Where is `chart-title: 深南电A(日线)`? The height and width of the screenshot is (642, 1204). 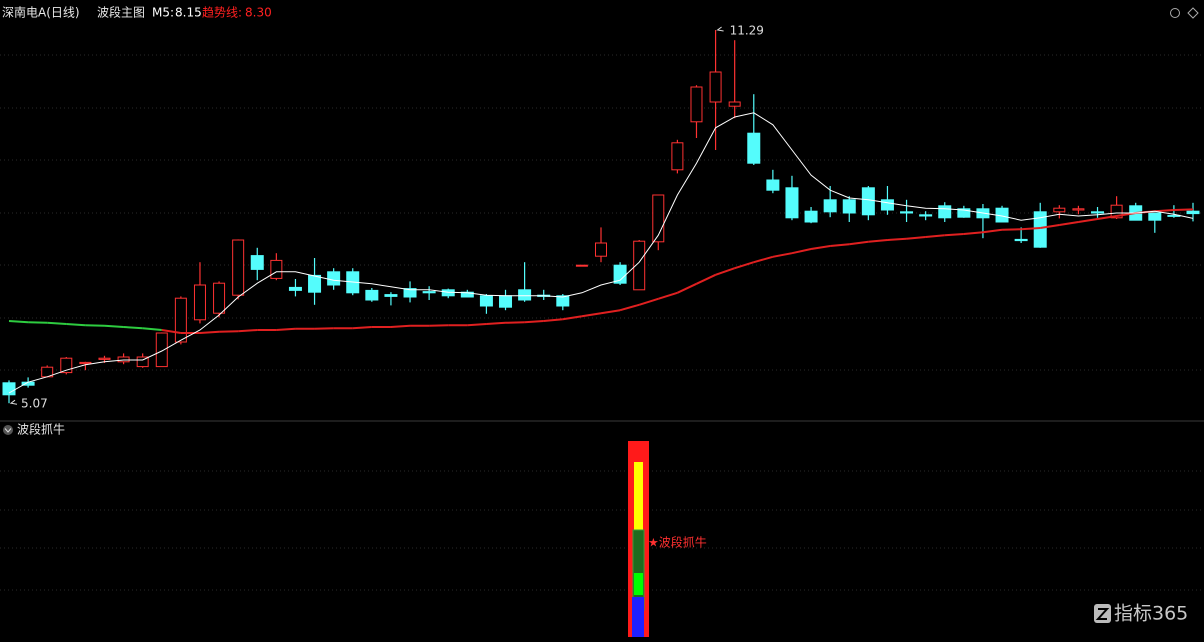 chart-title: 深南电A(日线) is located at coordinates (41, 12).